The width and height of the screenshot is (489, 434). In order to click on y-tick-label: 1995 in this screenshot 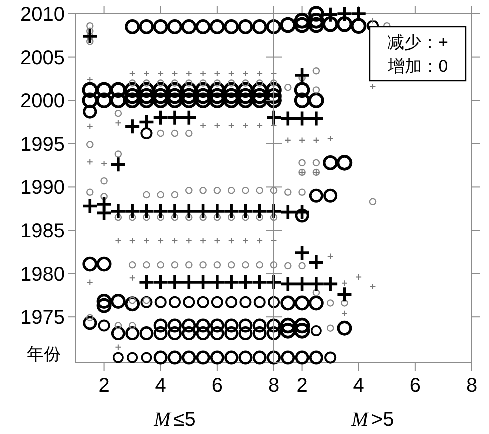, I will do `click(42, 145)`.